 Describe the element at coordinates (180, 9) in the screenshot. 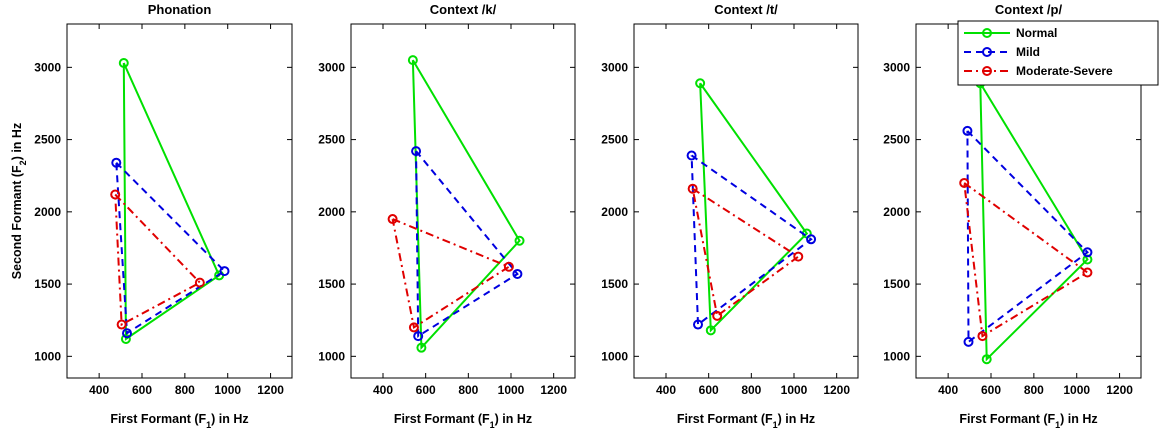

I see `panel-title: Phonation` at that location.